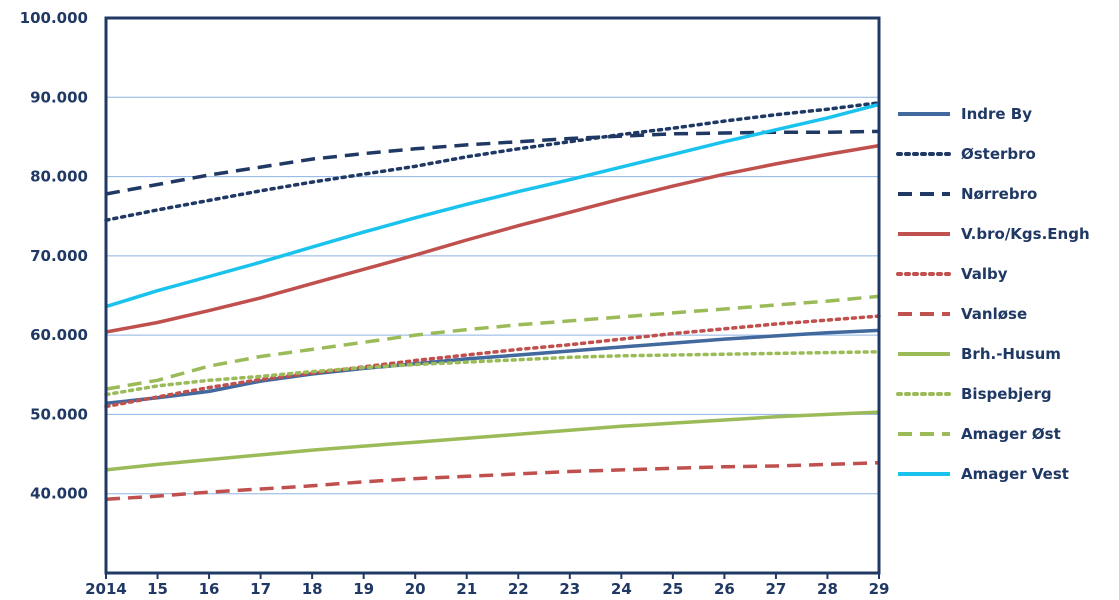 The width and height of the screenshot is (1119, 600). I want to click on y-tick-label: 50.000, so click(59, 414).